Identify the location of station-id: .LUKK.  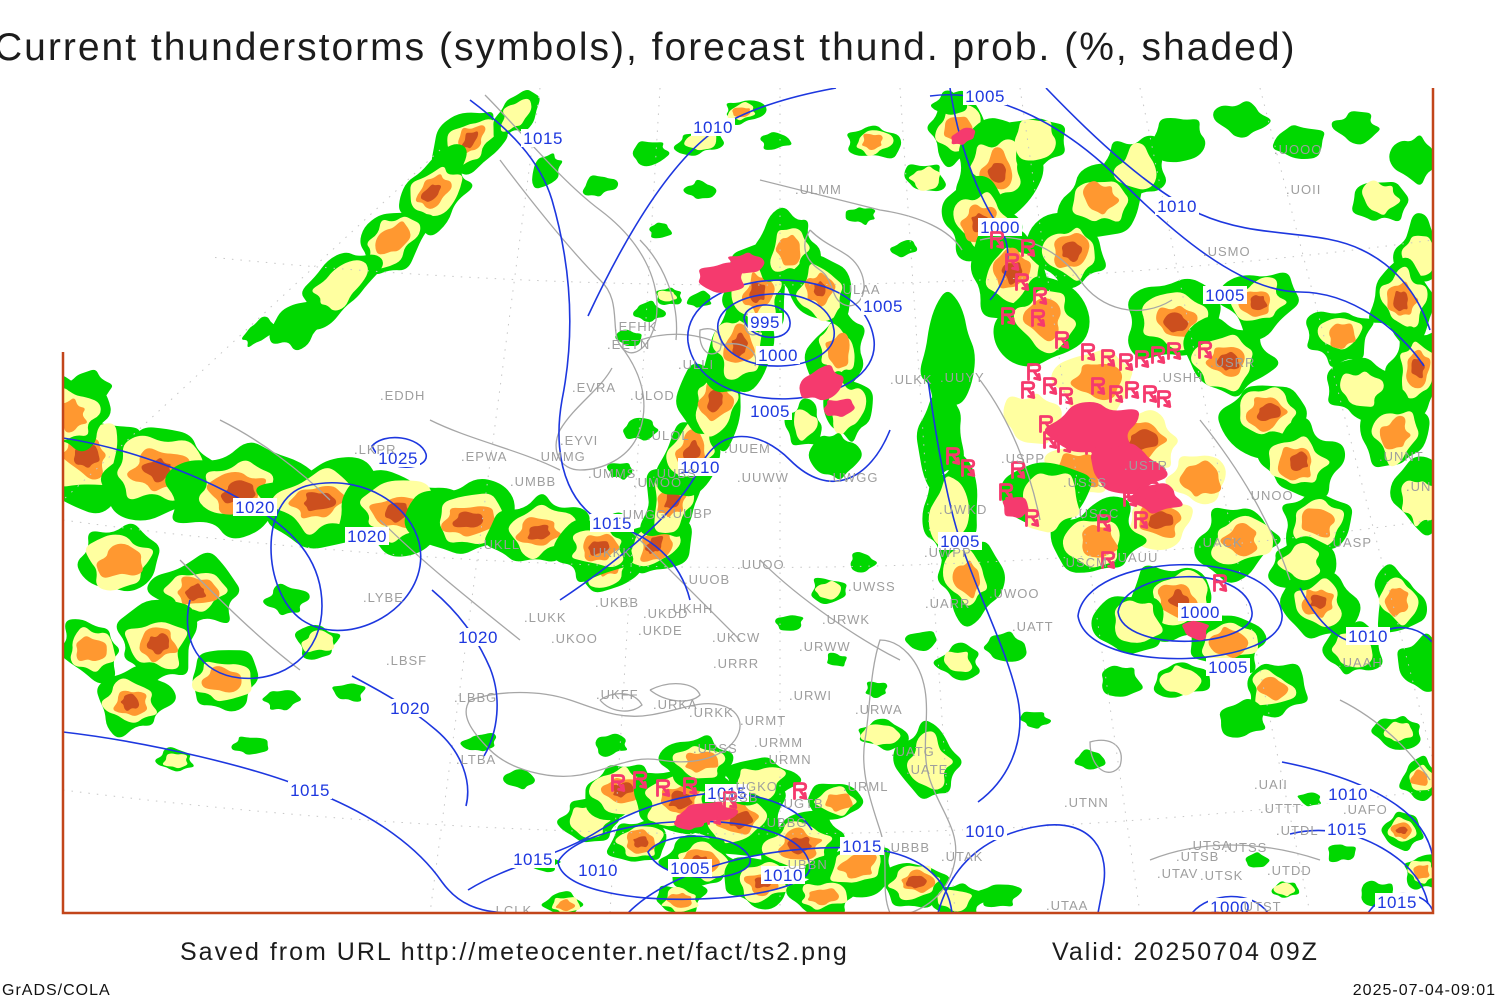
(545, 617).